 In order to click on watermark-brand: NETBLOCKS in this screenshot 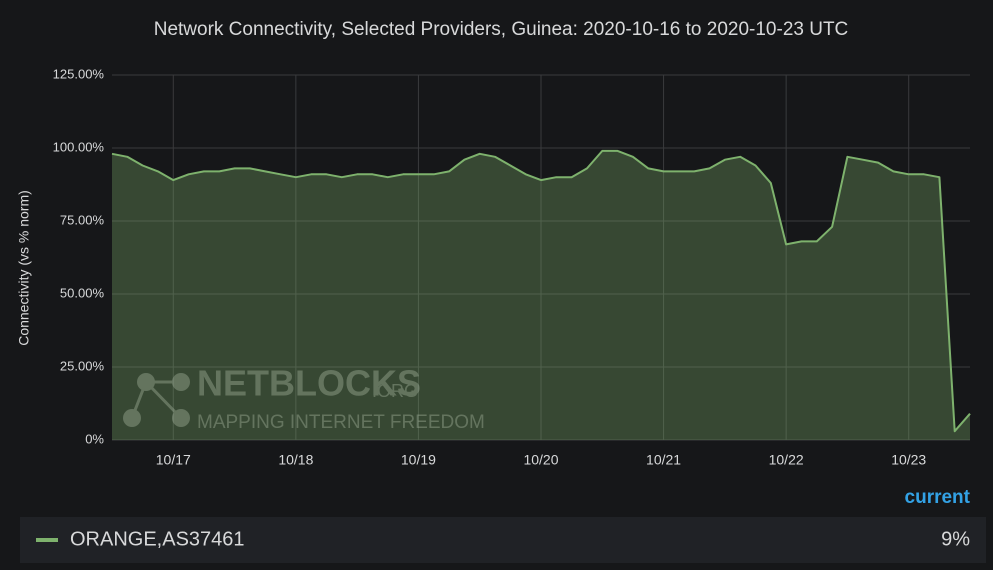, I will do `click(309, 383)`.